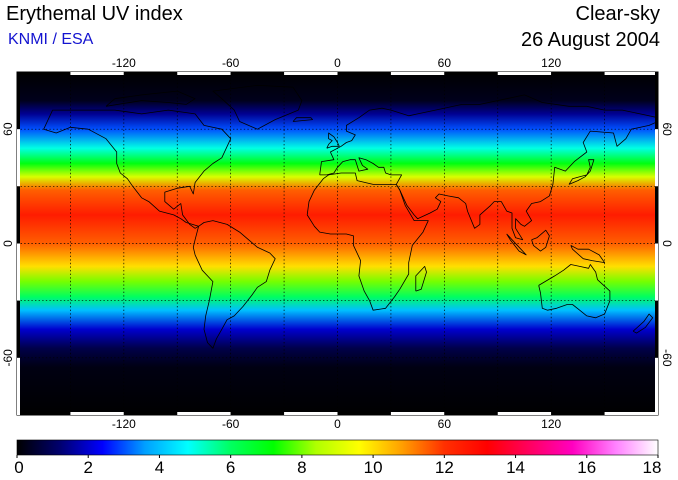 This screenshot has height=480, width=678. I want to click on lon-tick-labels-bottom: -120 -60 0 60 120, so click(337, 424).